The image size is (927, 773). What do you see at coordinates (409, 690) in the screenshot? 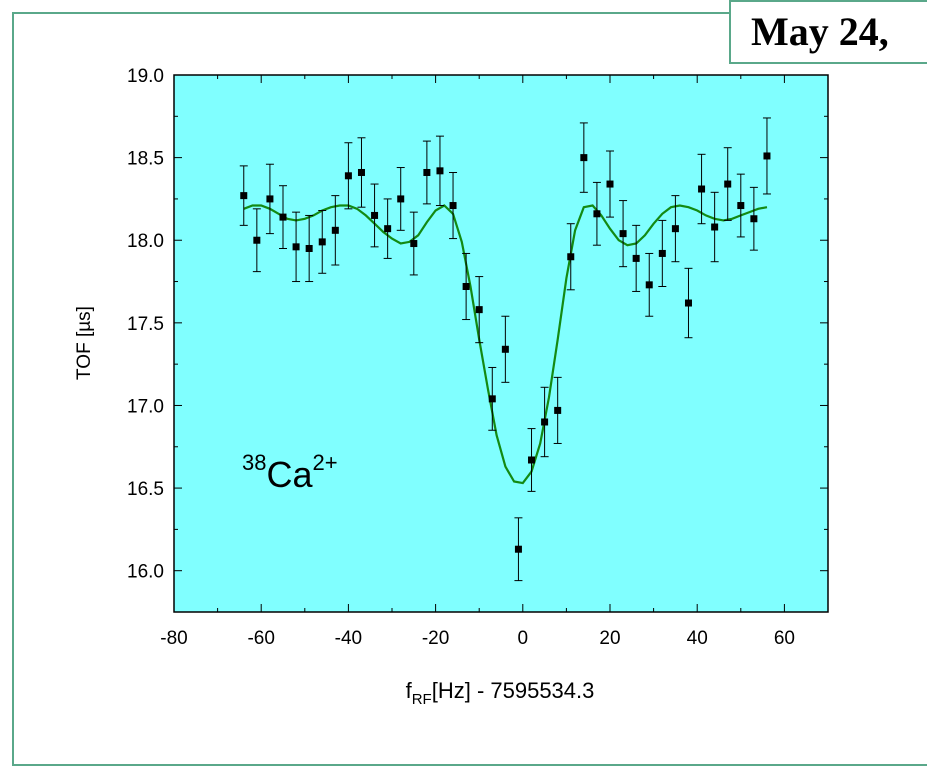
I see `x-axis-label-main: f` at bounding box center [409, 690].